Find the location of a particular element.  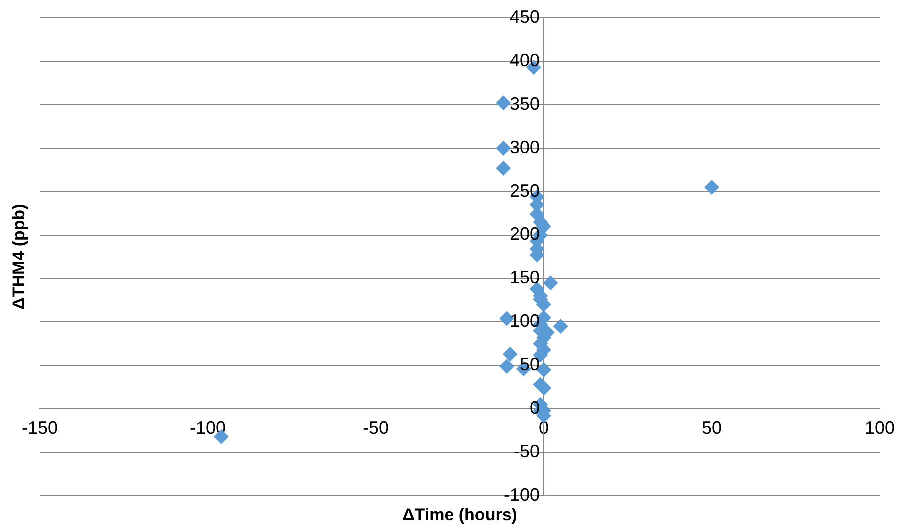

x-axis-title: ΔTime (hours) is located at coordinates (460, 515).